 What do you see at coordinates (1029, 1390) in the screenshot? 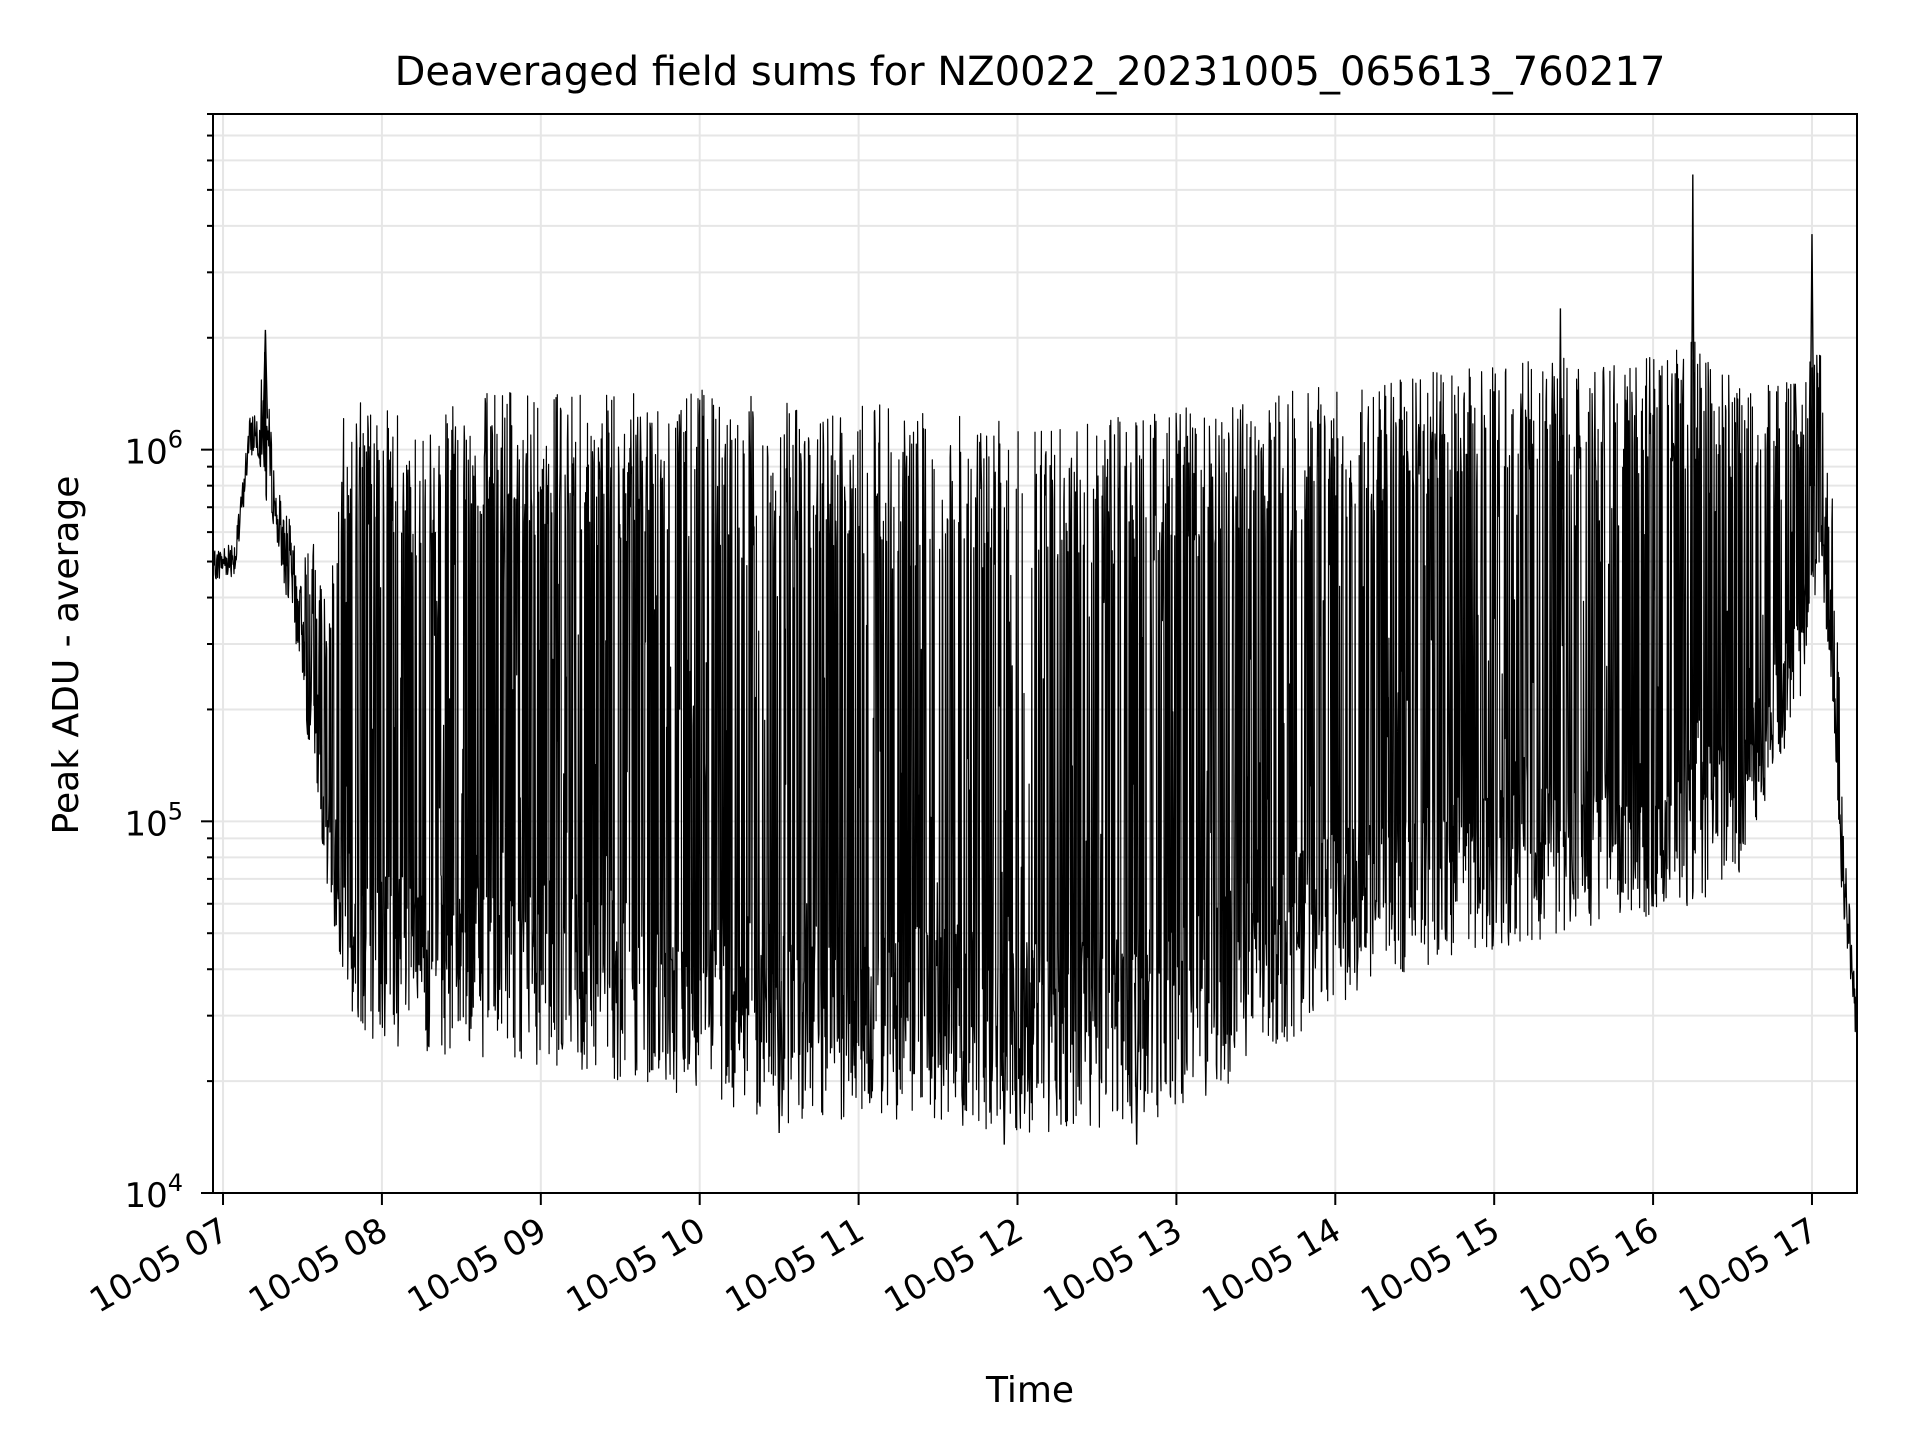
I see `x-axis-label: Time` at bounding box center [1029, 1390].